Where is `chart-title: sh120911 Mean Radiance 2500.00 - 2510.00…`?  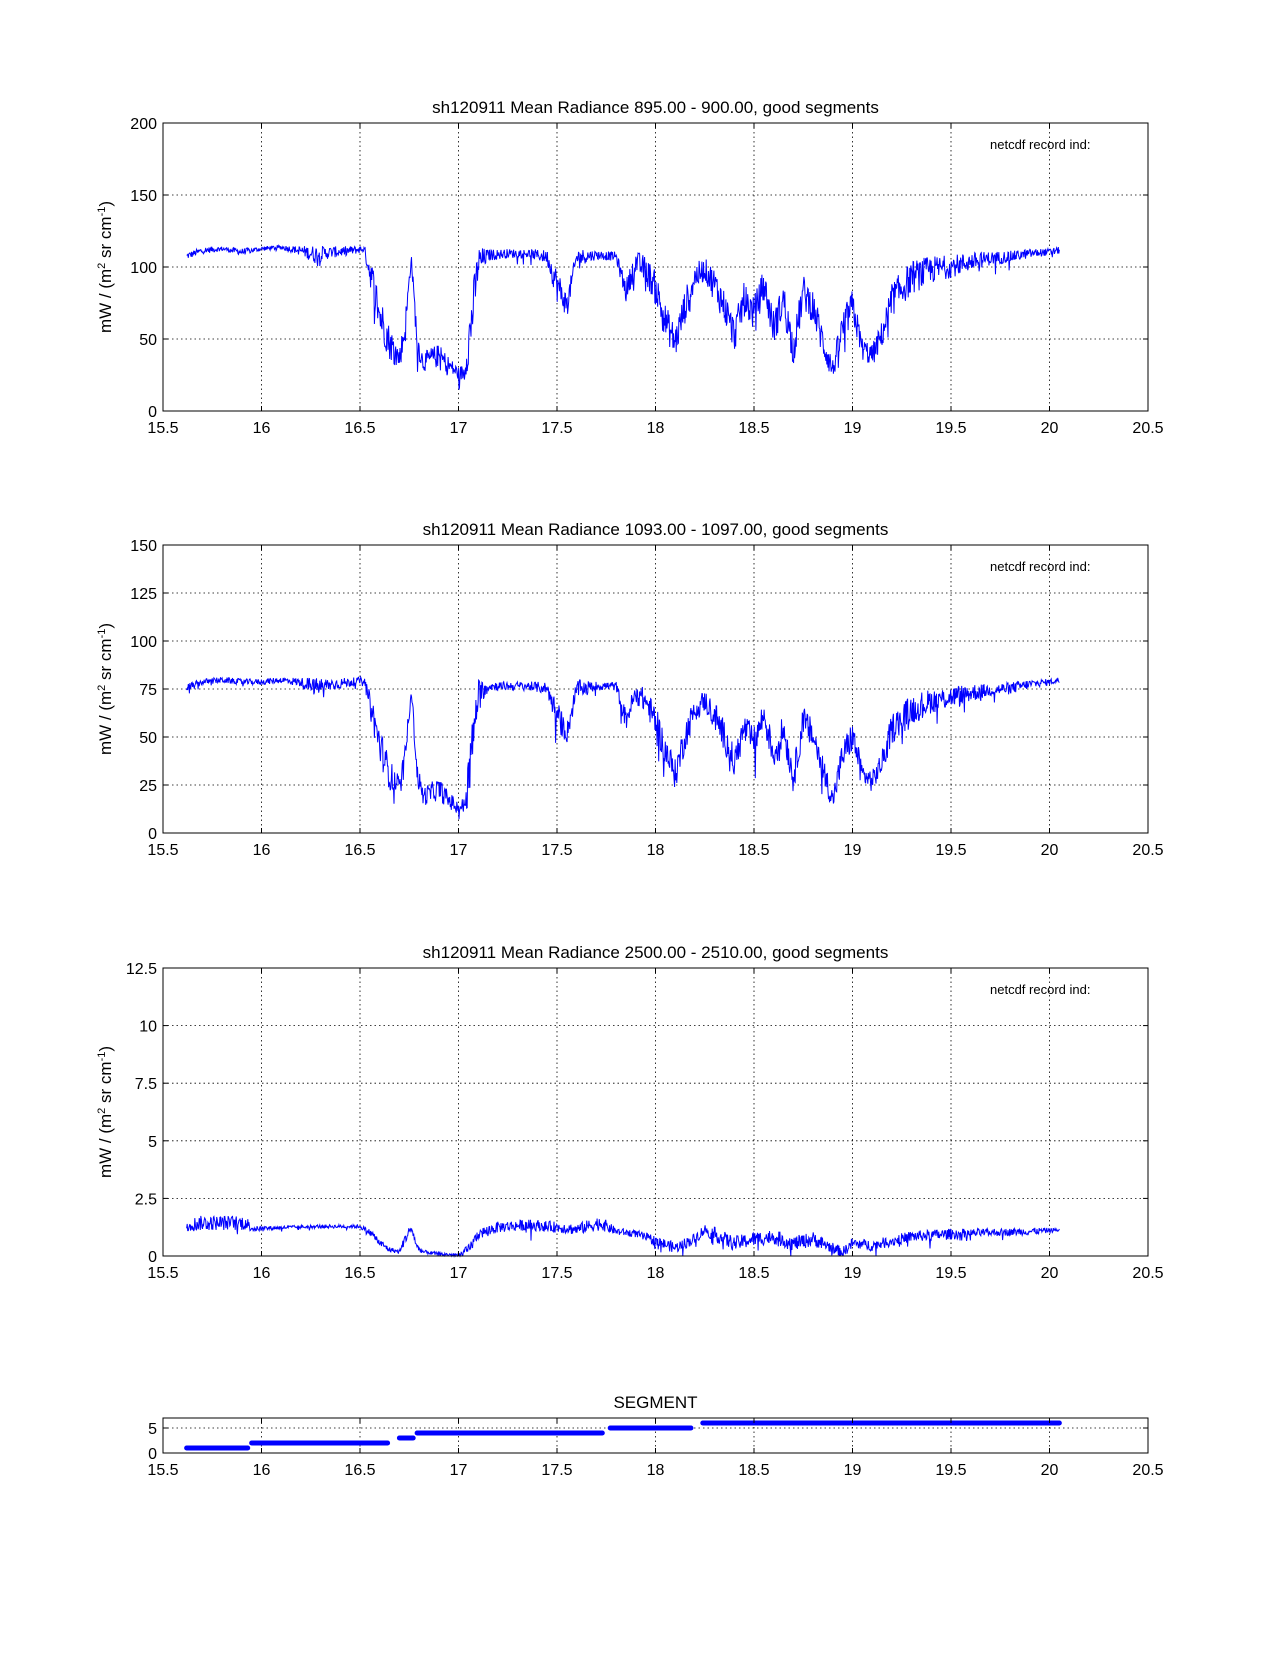
chart-title: sh120911 Mean Radiance 2500.00 - 2510.00… is located at coordinates (656, 952).